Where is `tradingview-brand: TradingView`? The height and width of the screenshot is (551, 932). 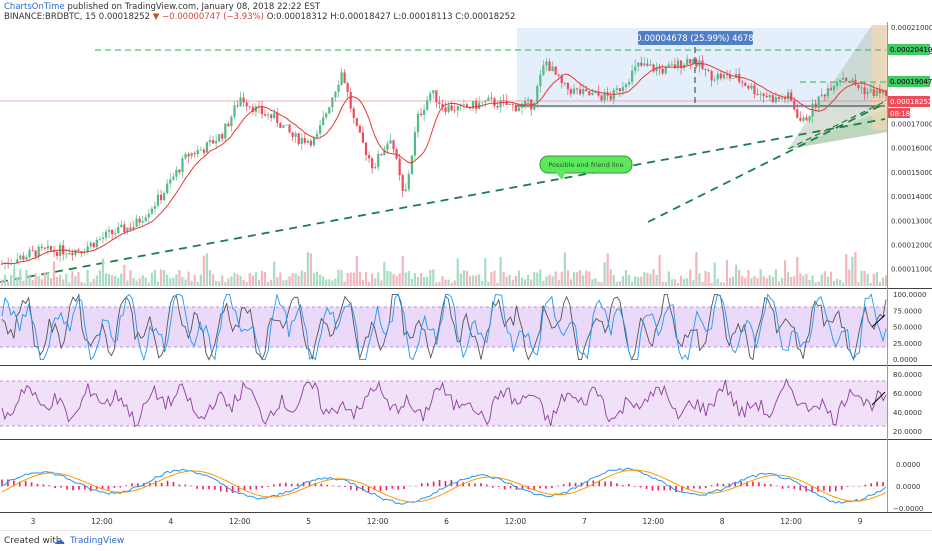
tradingview-brand: TradingView is located at coordinates (97, 541).